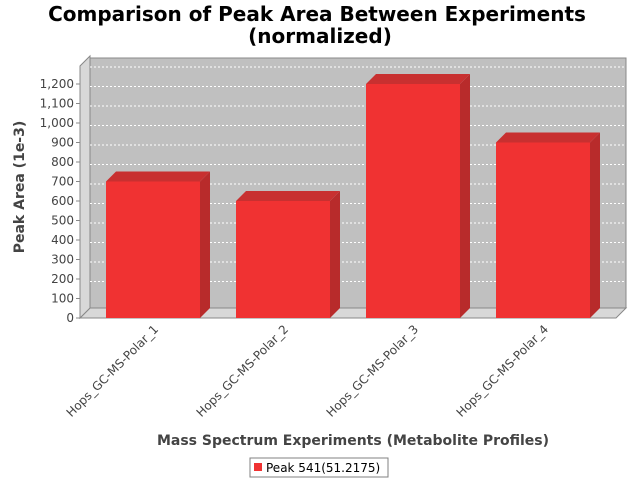 This screenshot has width=640, height=480. I want to click on y-tick-label: 200, so click(62, 279).